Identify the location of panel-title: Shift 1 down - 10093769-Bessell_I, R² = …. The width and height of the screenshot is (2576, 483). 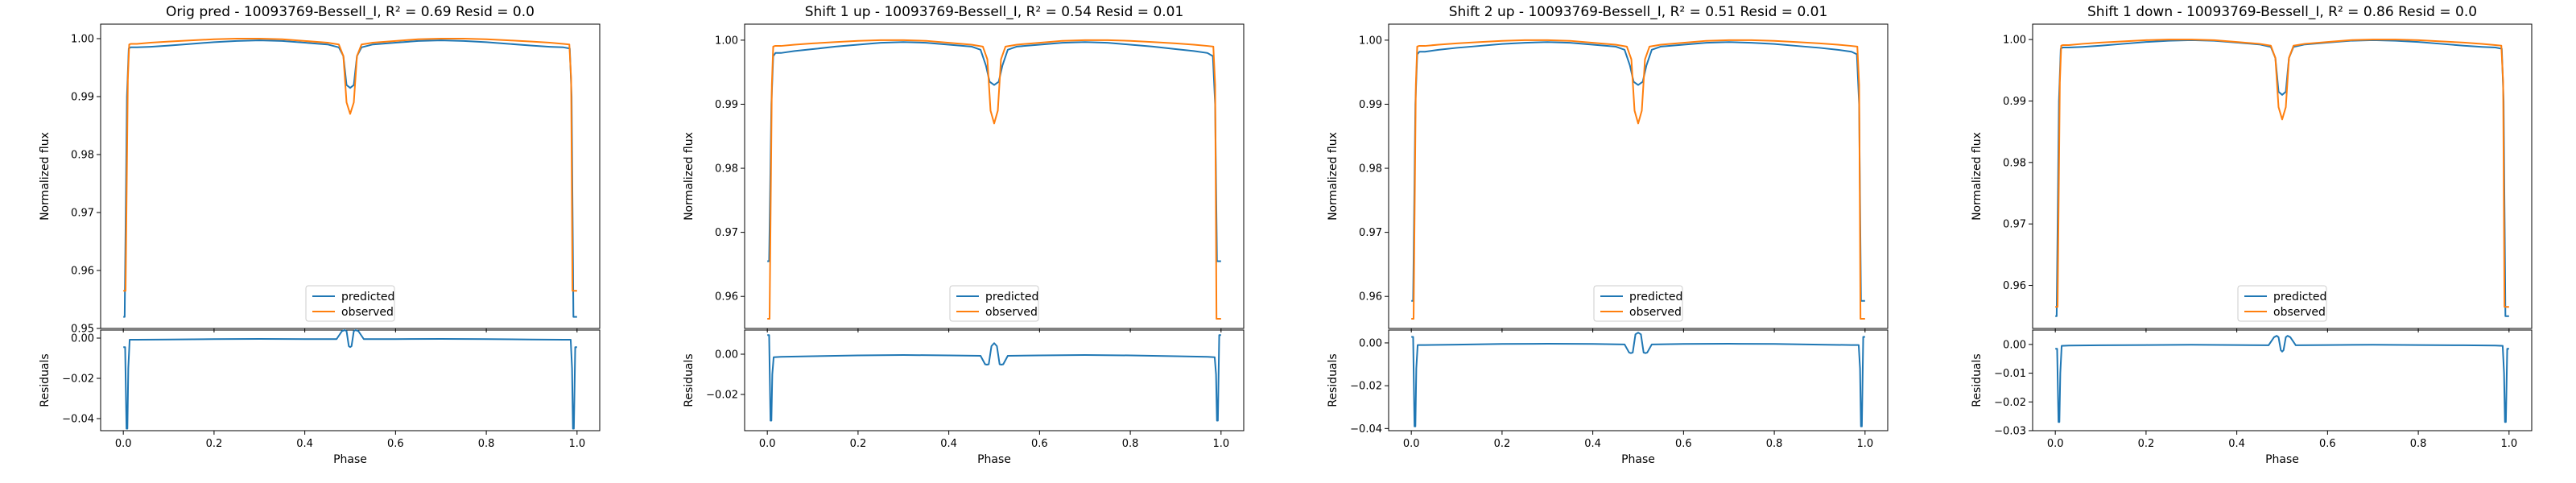
(2282, 12).